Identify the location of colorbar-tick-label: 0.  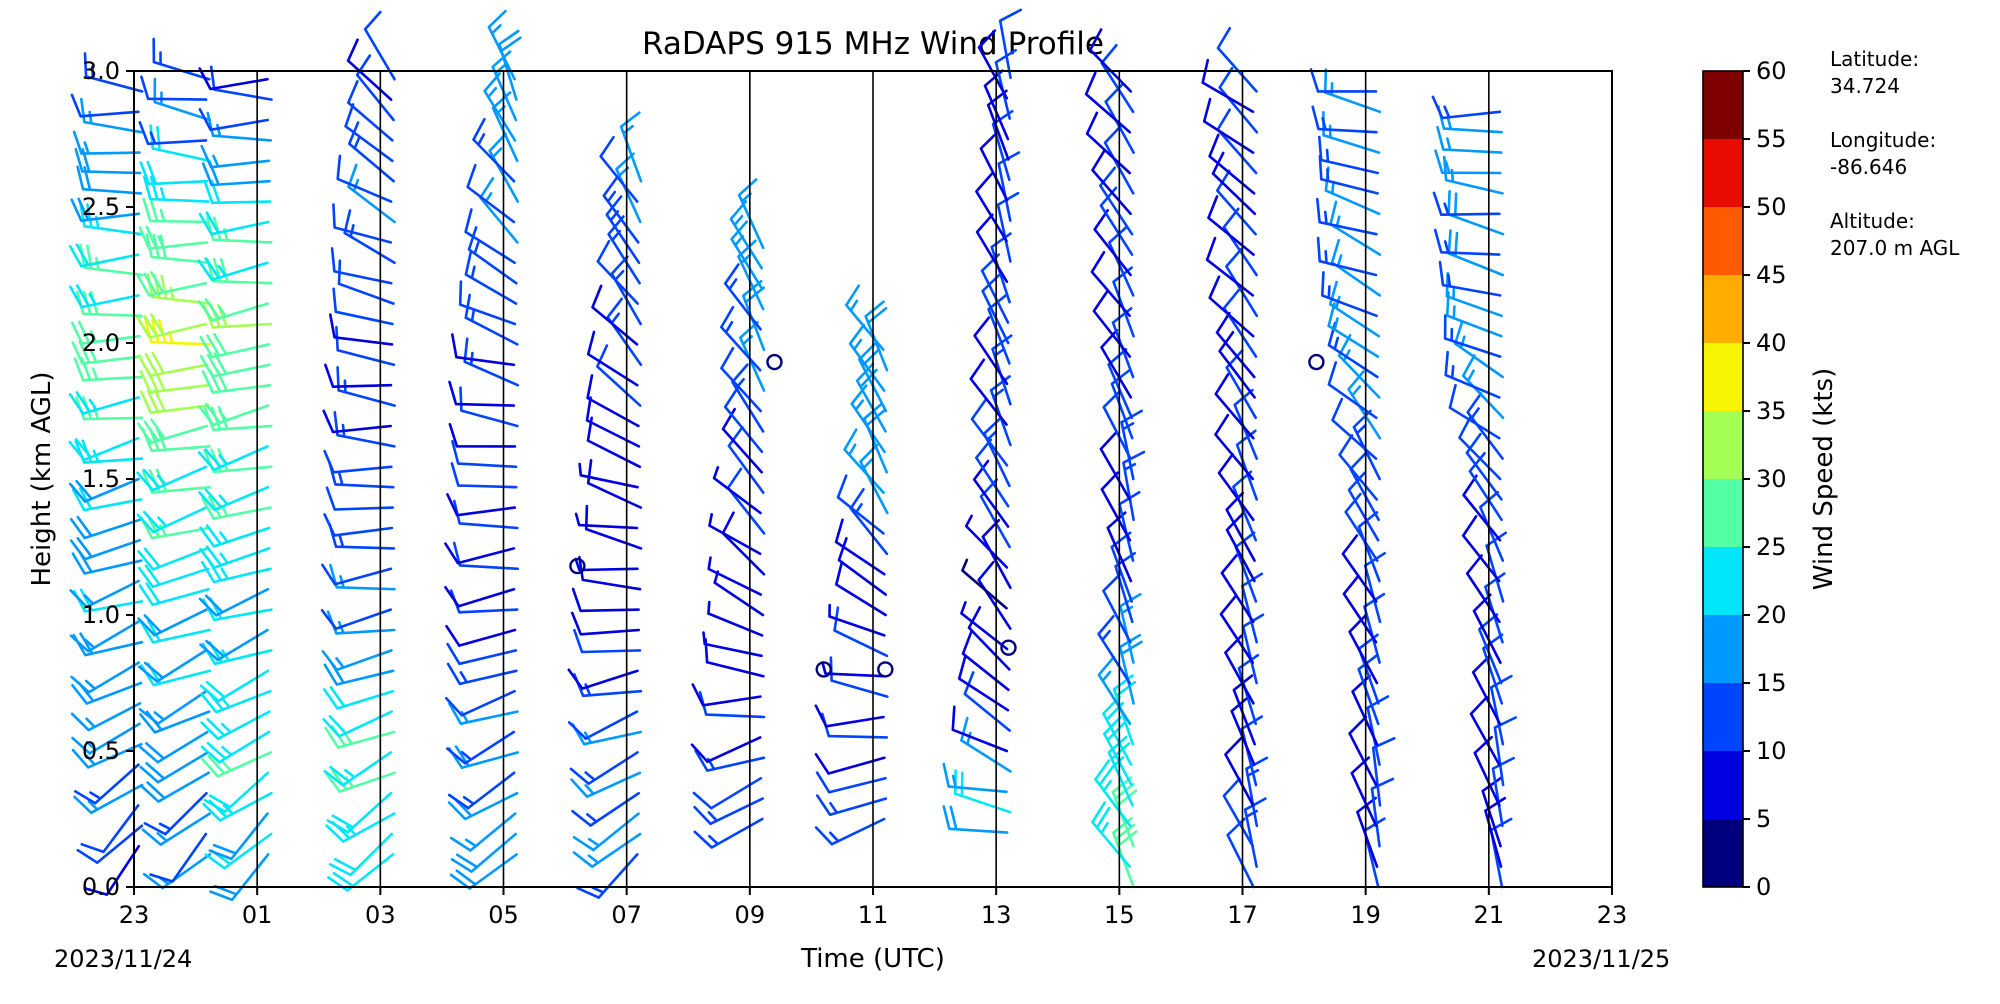
(1763, 887).